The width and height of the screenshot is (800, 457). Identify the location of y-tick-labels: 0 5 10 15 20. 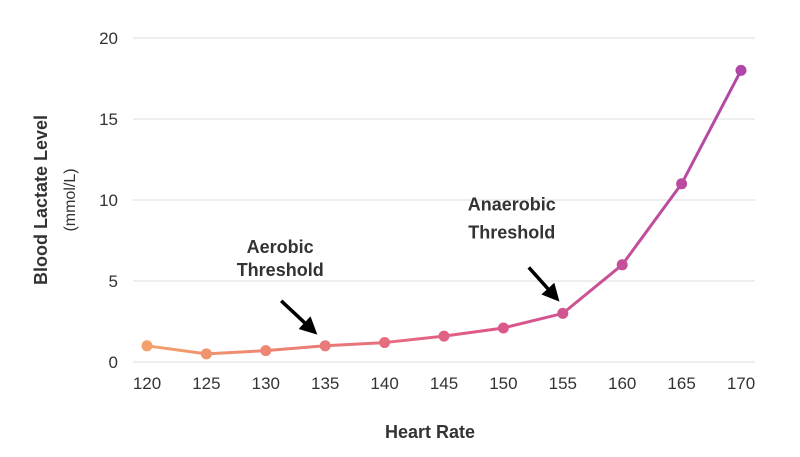
(108, 200).